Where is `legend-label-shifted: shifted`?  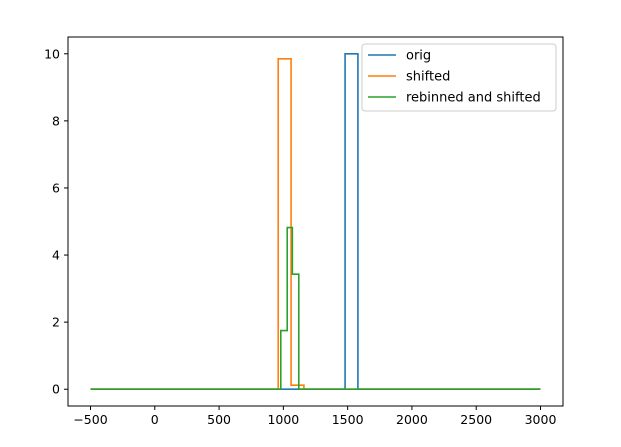
legend-label-shifted: shifted is located at coordinates (428, 77).